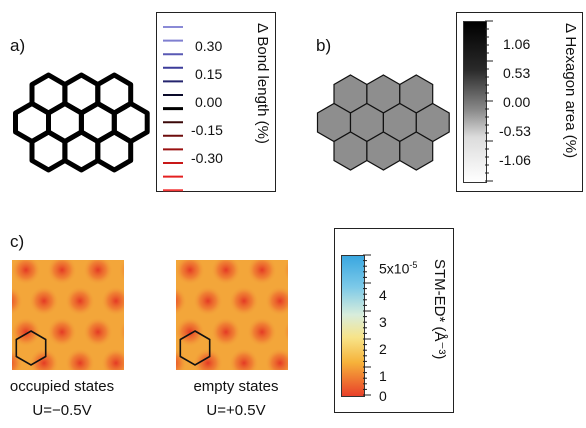 The height and width of the screenshot is (428, 586). What do you see at coordinates (18, 45) in the screenshot?
I see `panel-a-label: a)` at bounding box center [18, 45].